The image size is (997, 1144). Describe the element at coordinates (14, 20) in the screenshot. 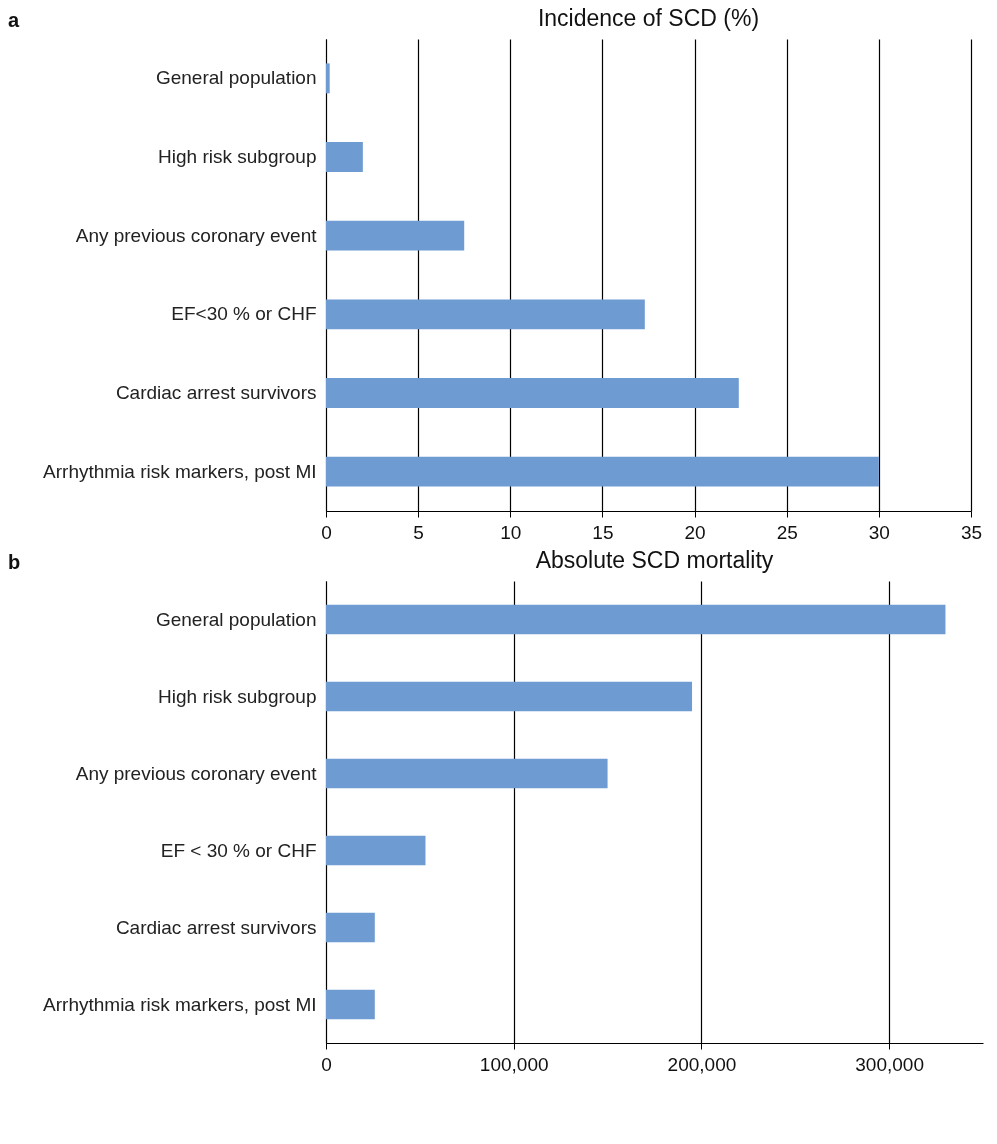

I see `text: a` at that location.